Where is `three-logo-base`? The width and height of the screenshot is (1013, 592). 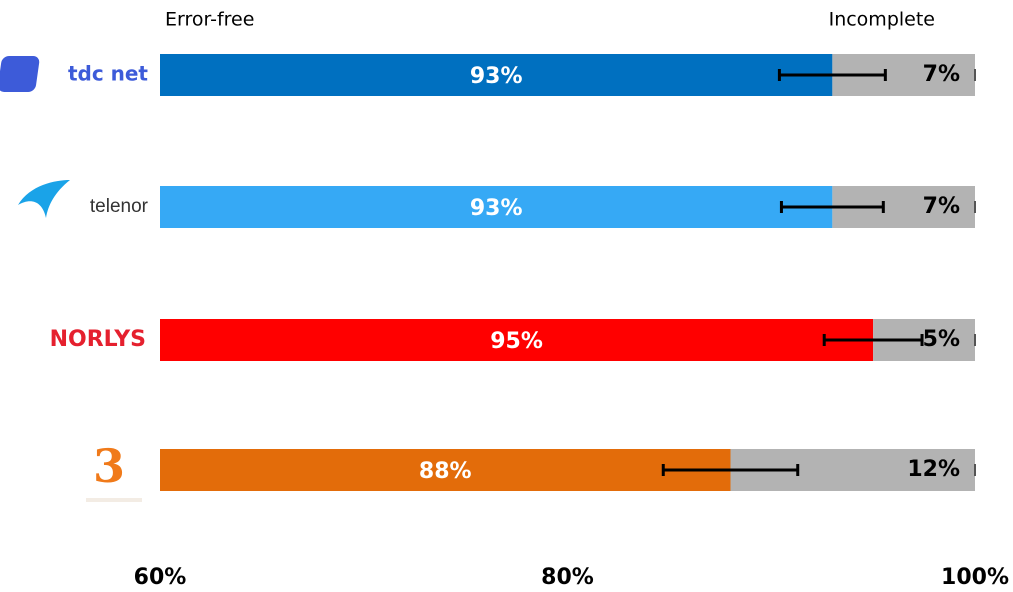
three-logo-base is located at coordinates (114, 500).